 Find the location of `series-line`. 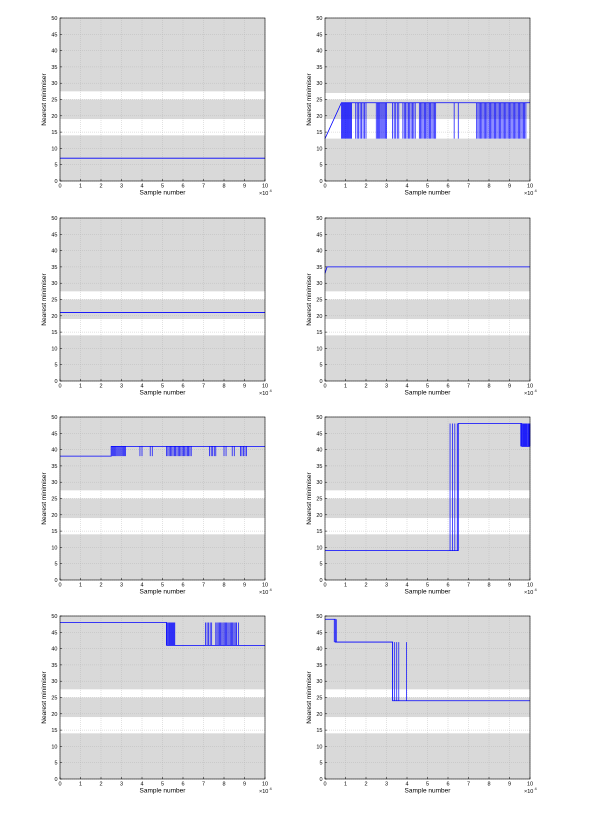

series-line is located at coordinates (427, 660).